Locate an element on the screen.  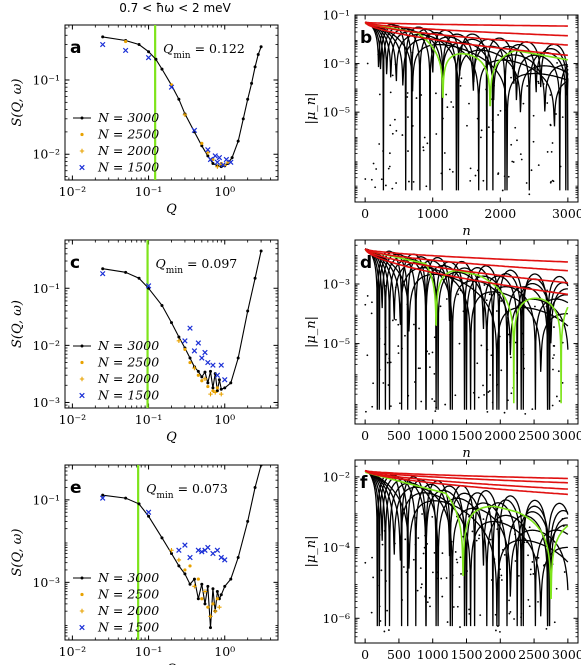
series-line is located at coordinates (182, 546).